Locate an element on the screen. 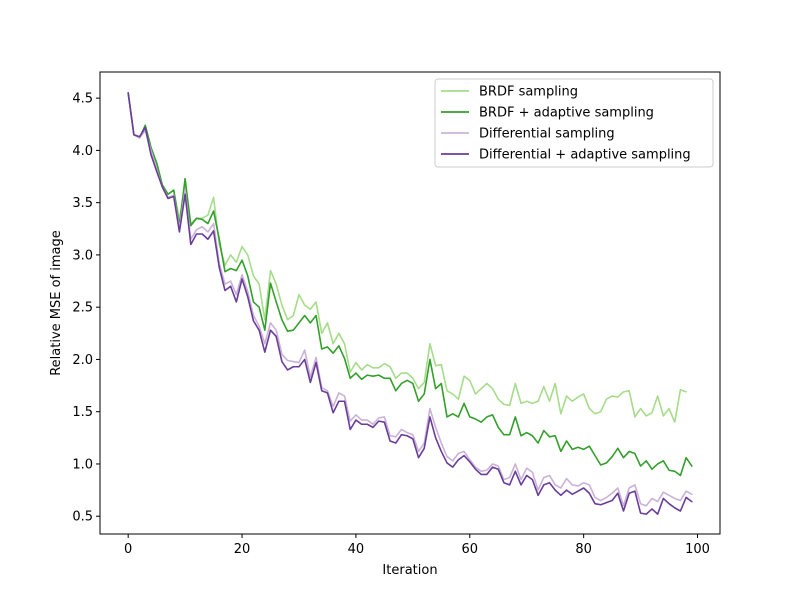  x-axis-label: Iteration is located at coordinates (409, 570).